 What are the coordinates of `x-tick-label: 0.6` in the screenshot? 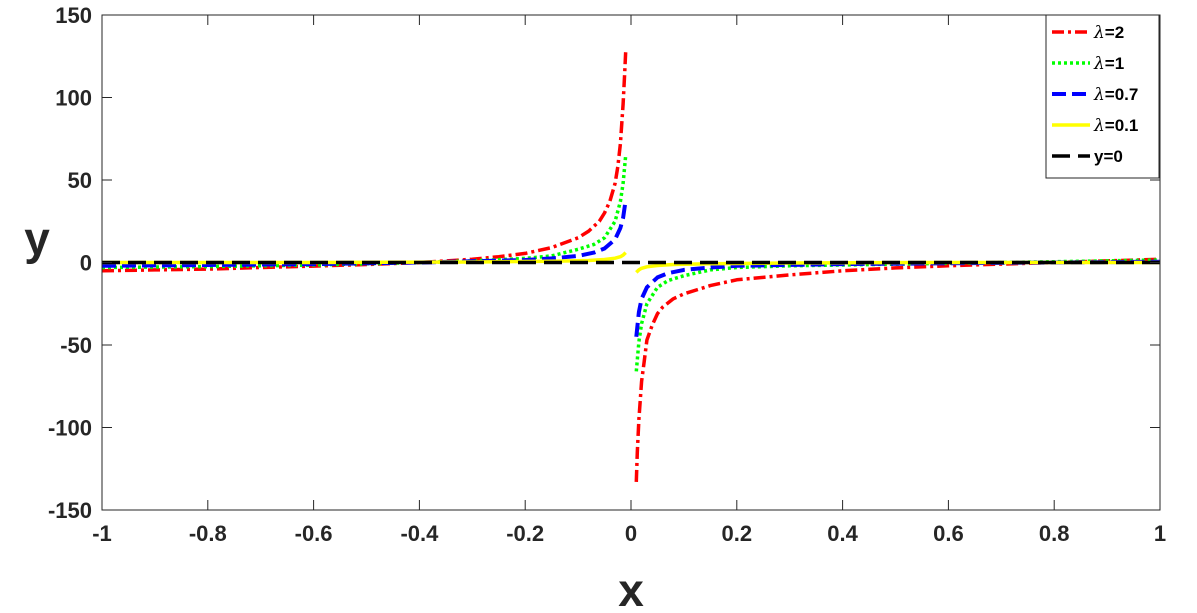 It's located at (948, 533).